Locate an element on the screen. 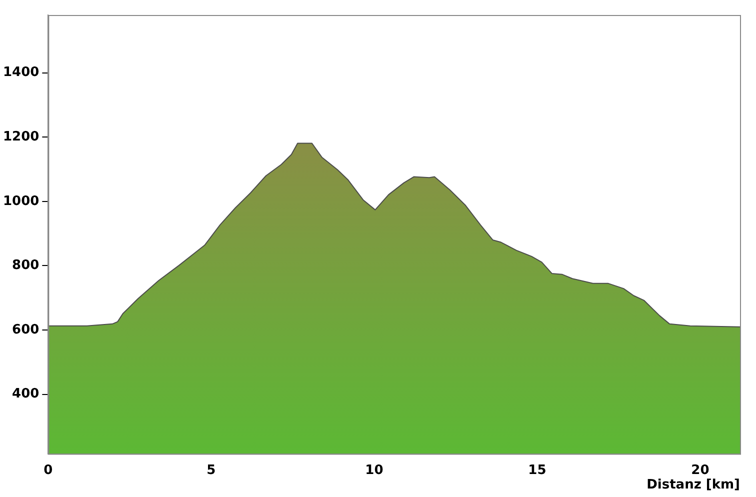 The width and height of the screenshot is (756, 497). y-tick-label: 800 is located at coordinates (26, 266).